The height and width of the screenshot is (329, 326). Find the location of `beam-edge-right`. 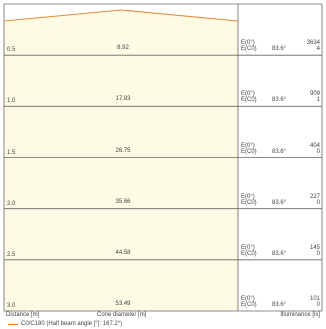

beam-edge-right is located at coordinates (179, 15).